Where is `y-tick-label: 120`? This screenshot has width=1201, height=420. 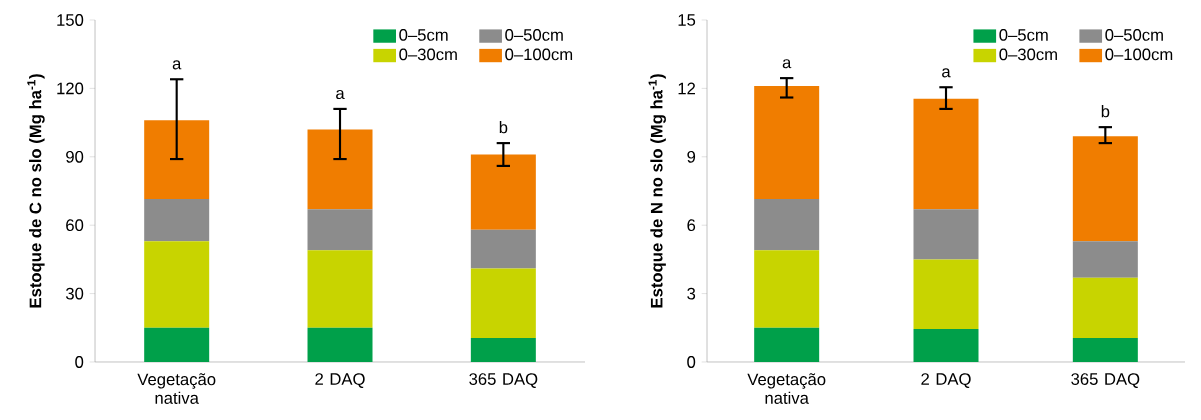
y-tick-label: 120 is located at coordinates (70, 88).